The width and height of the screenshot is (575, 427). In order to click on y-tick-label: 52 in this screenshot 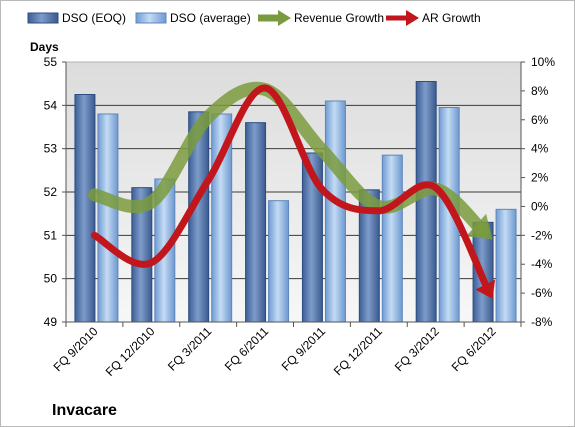, I will do `click(51, 192)`.